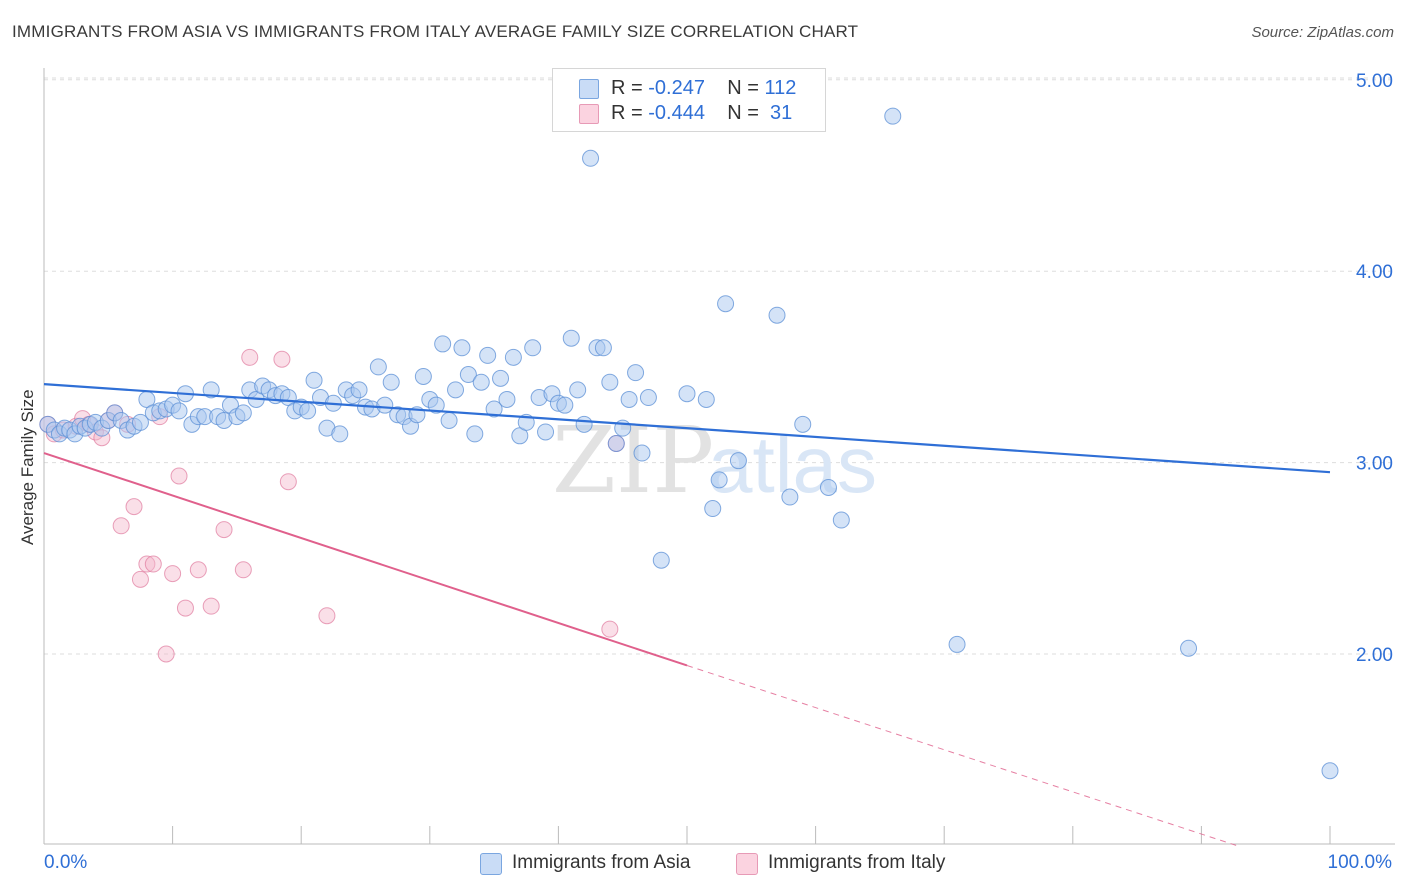 The width and height of the screenshot is (1406, 892). I want to click on bottom-legend-label-asia: Immigrants from Asia, so click(601, 862).